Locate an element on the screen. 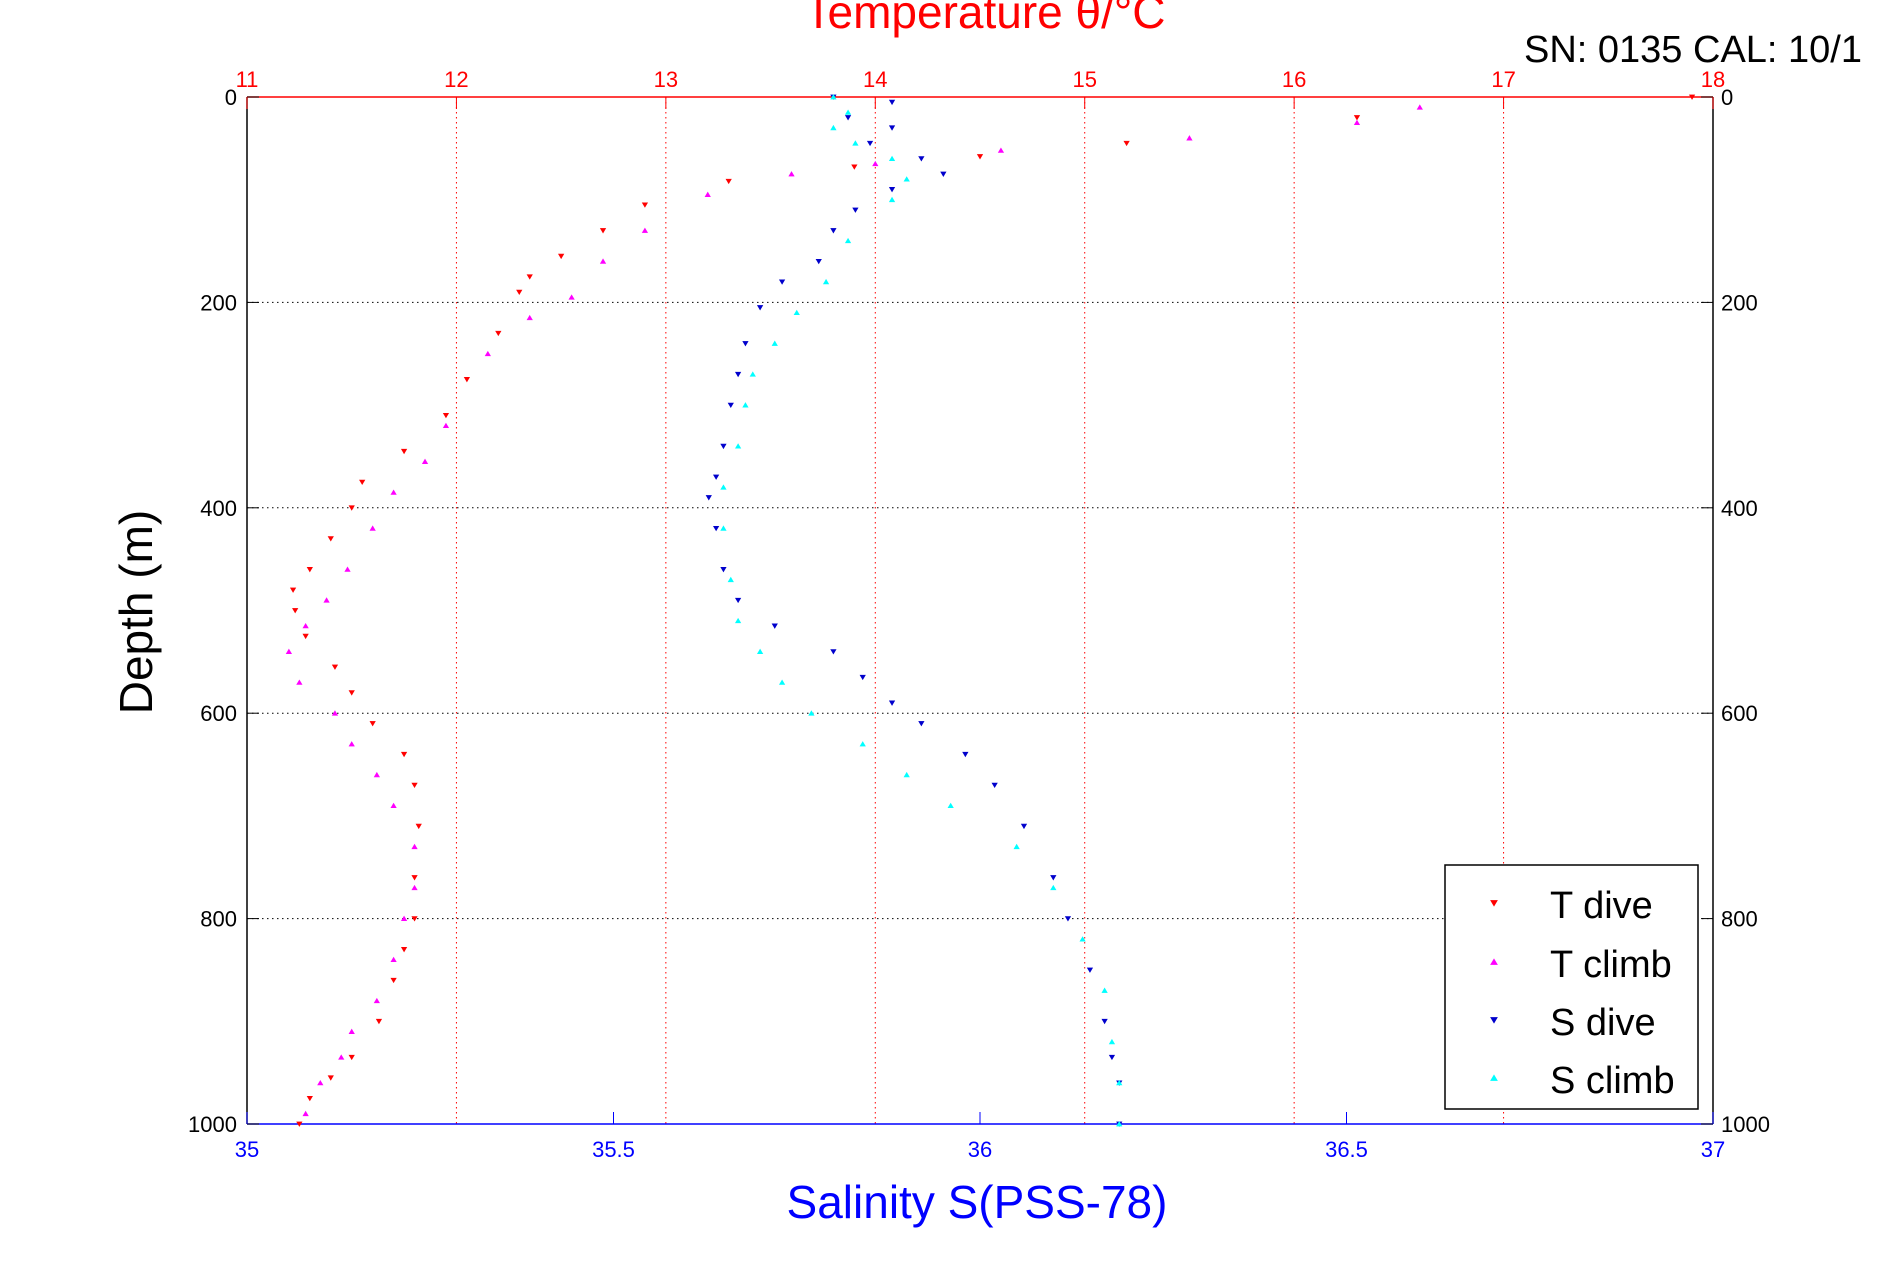 The height and width of the screenshot is (1262, 1891). depth-tick-label-left: 600 is located at coordinates (218, 713).